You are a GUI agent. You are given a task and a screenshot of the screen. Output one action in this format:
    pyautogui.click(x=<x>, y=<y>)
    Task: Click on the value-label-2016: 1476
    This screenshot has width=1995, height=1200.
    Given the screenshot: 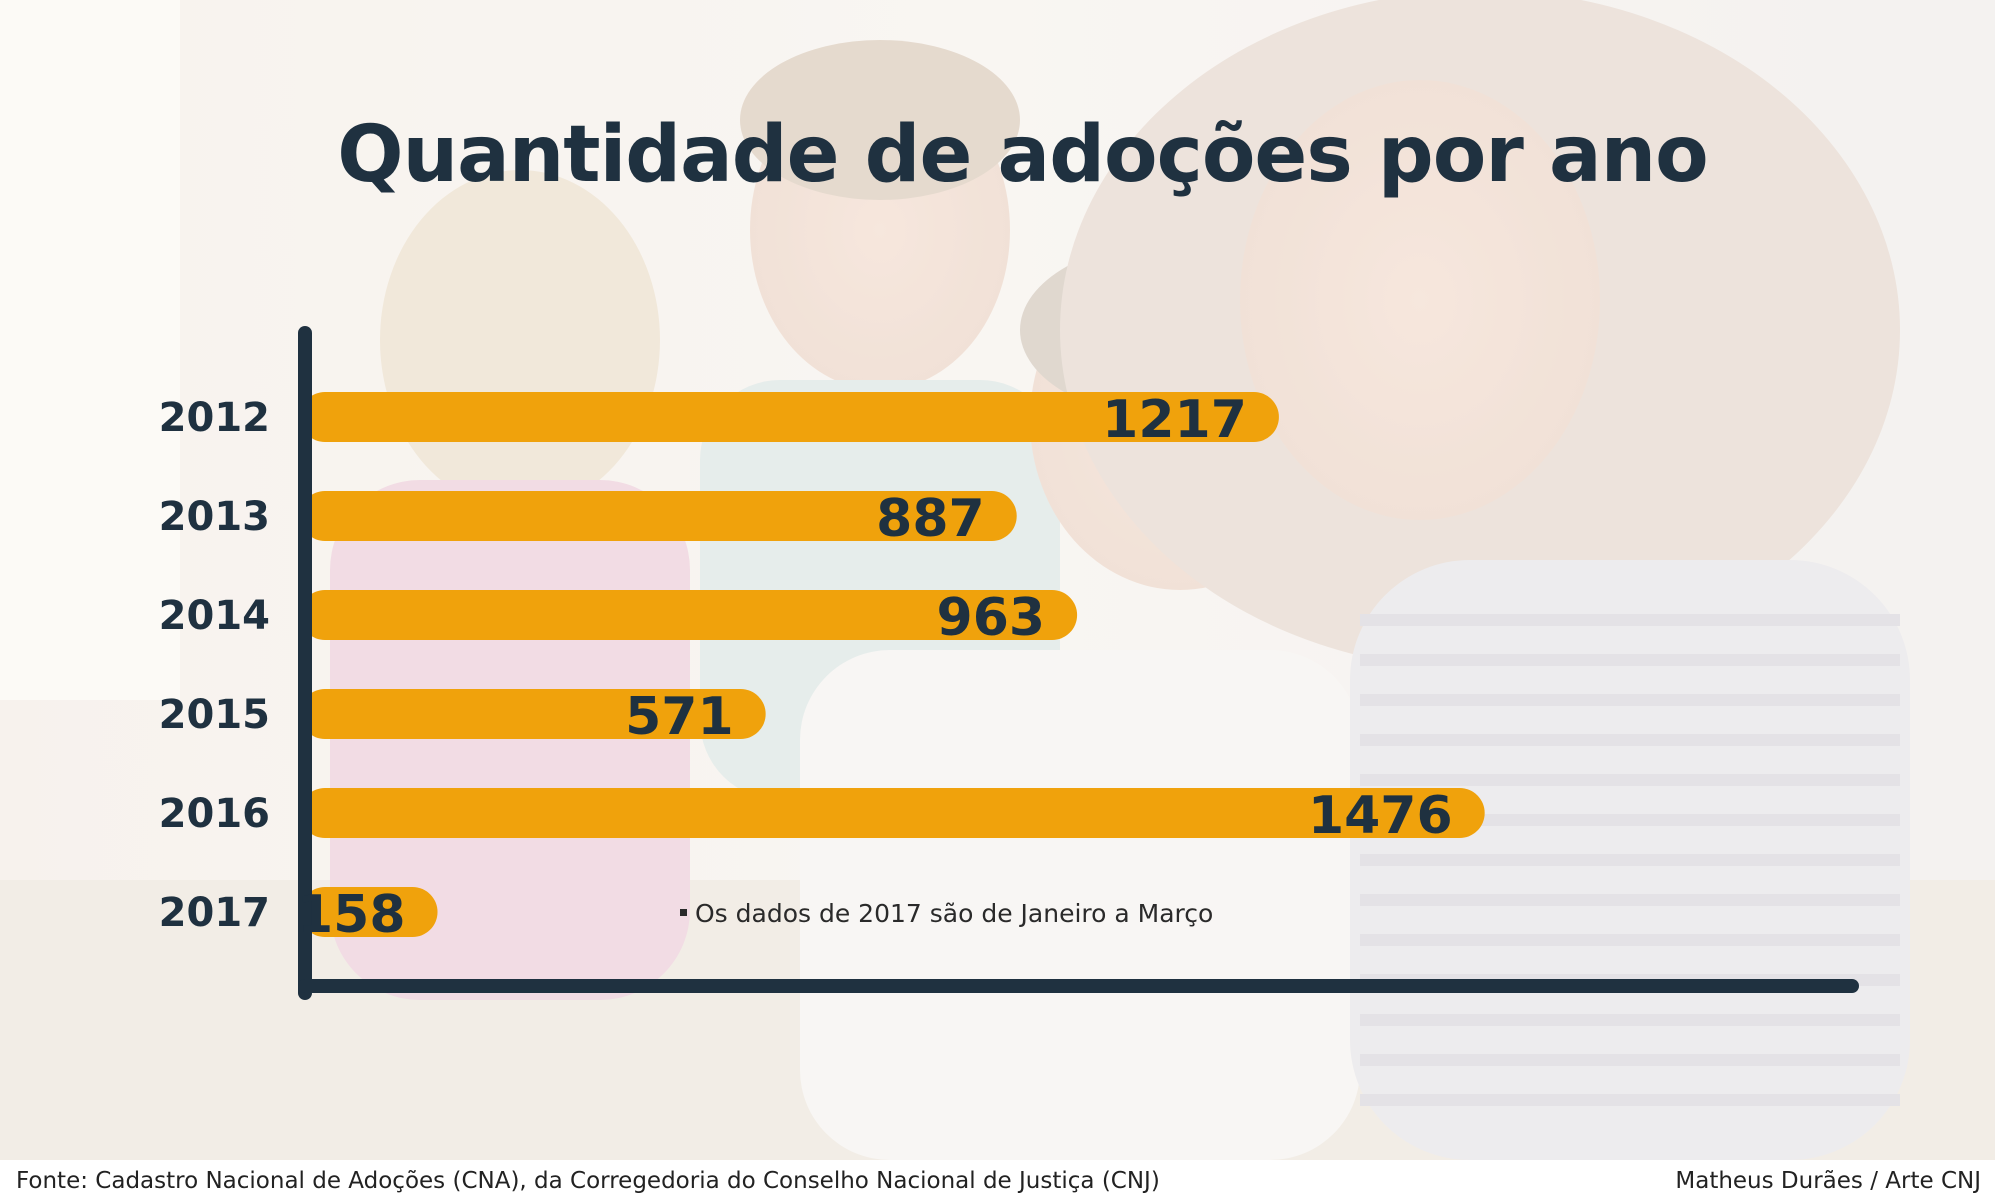 What is the action you would take?
    pyautogui.click(x=1380, y=816)
    